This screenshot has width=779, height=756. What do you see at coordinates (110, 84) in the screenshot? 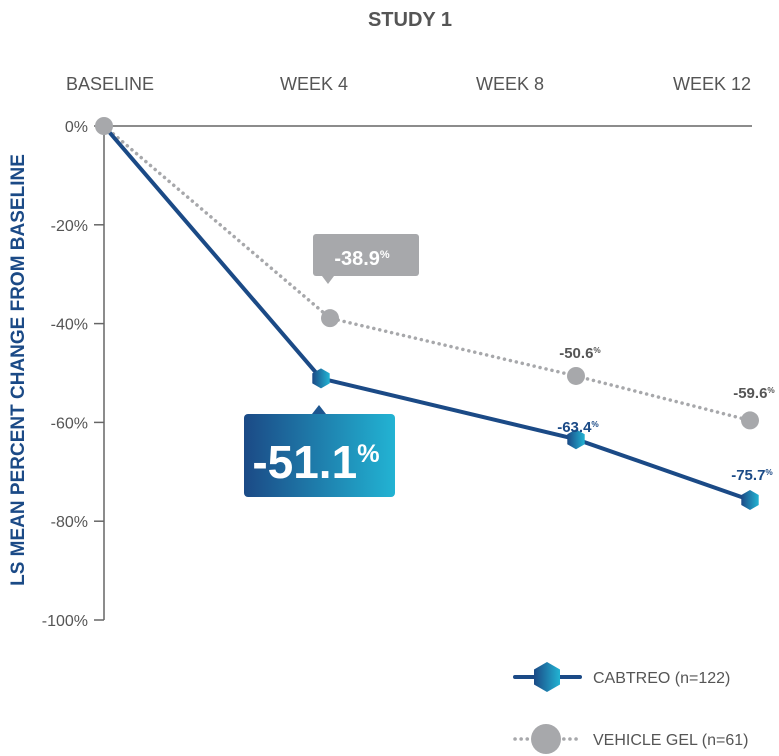
I see `x-tick-label: BASELINE` at bounding box center [110, 84].